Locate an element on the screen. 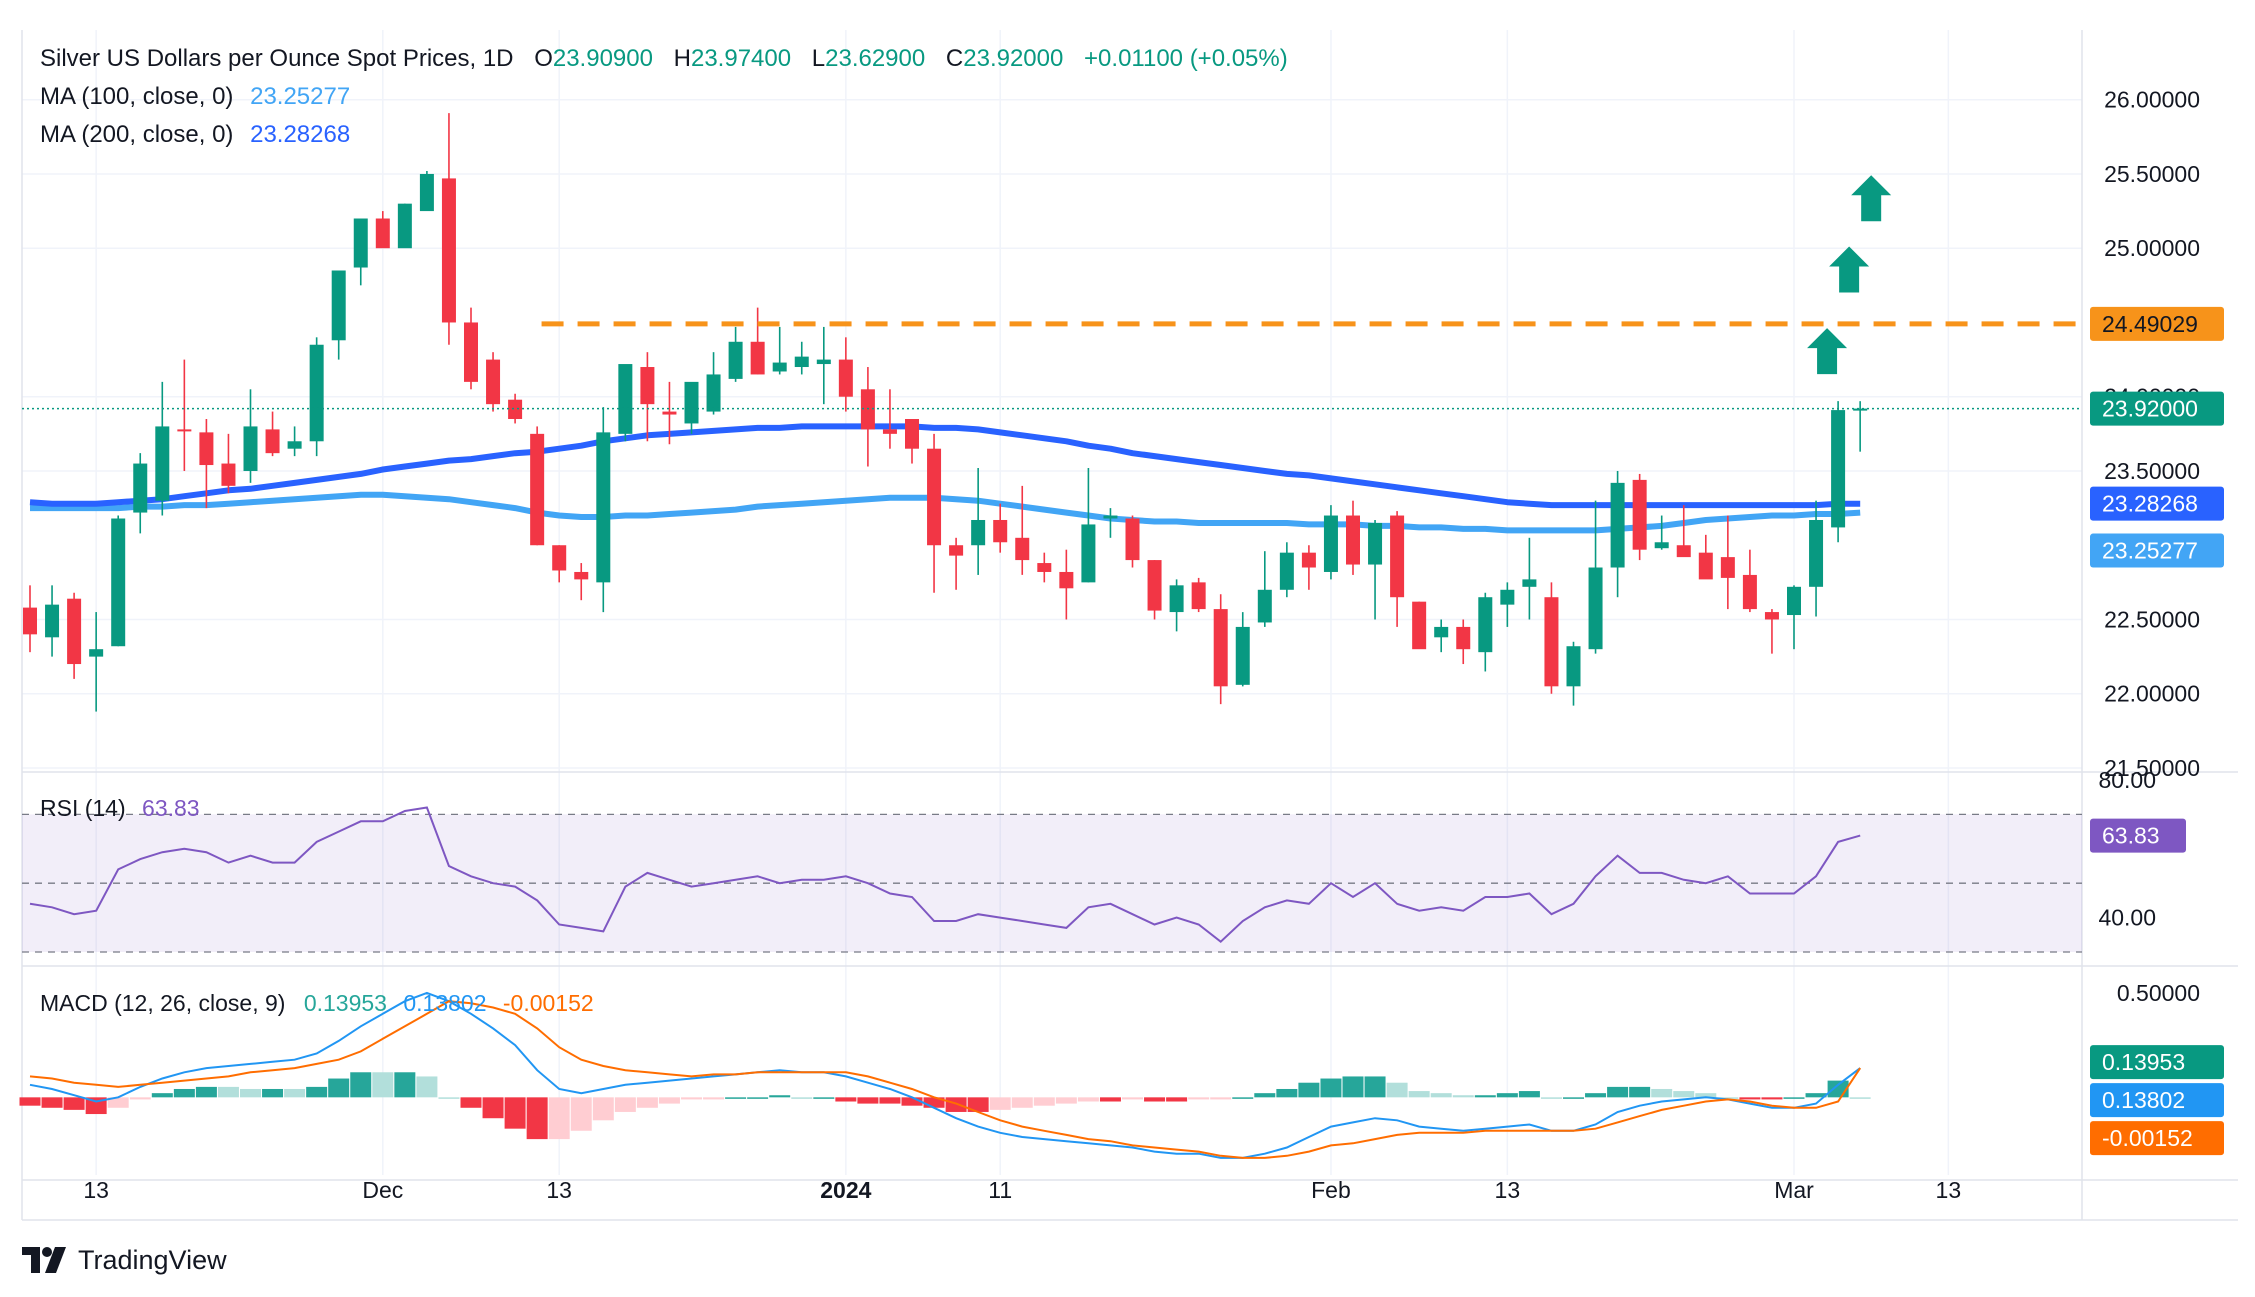 The height and width of the screenshot is (1297, 2255). close-label: C is located at coordinates (954, 58).